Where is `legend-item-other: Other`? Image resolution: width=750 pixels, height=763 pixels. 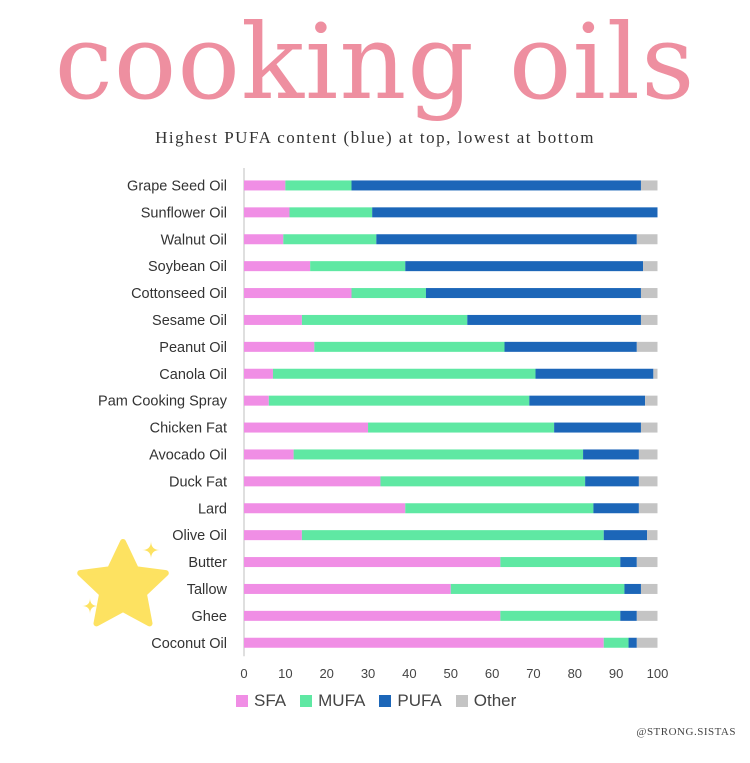 legend-item-other: Other is located at coordinates (486, 701).